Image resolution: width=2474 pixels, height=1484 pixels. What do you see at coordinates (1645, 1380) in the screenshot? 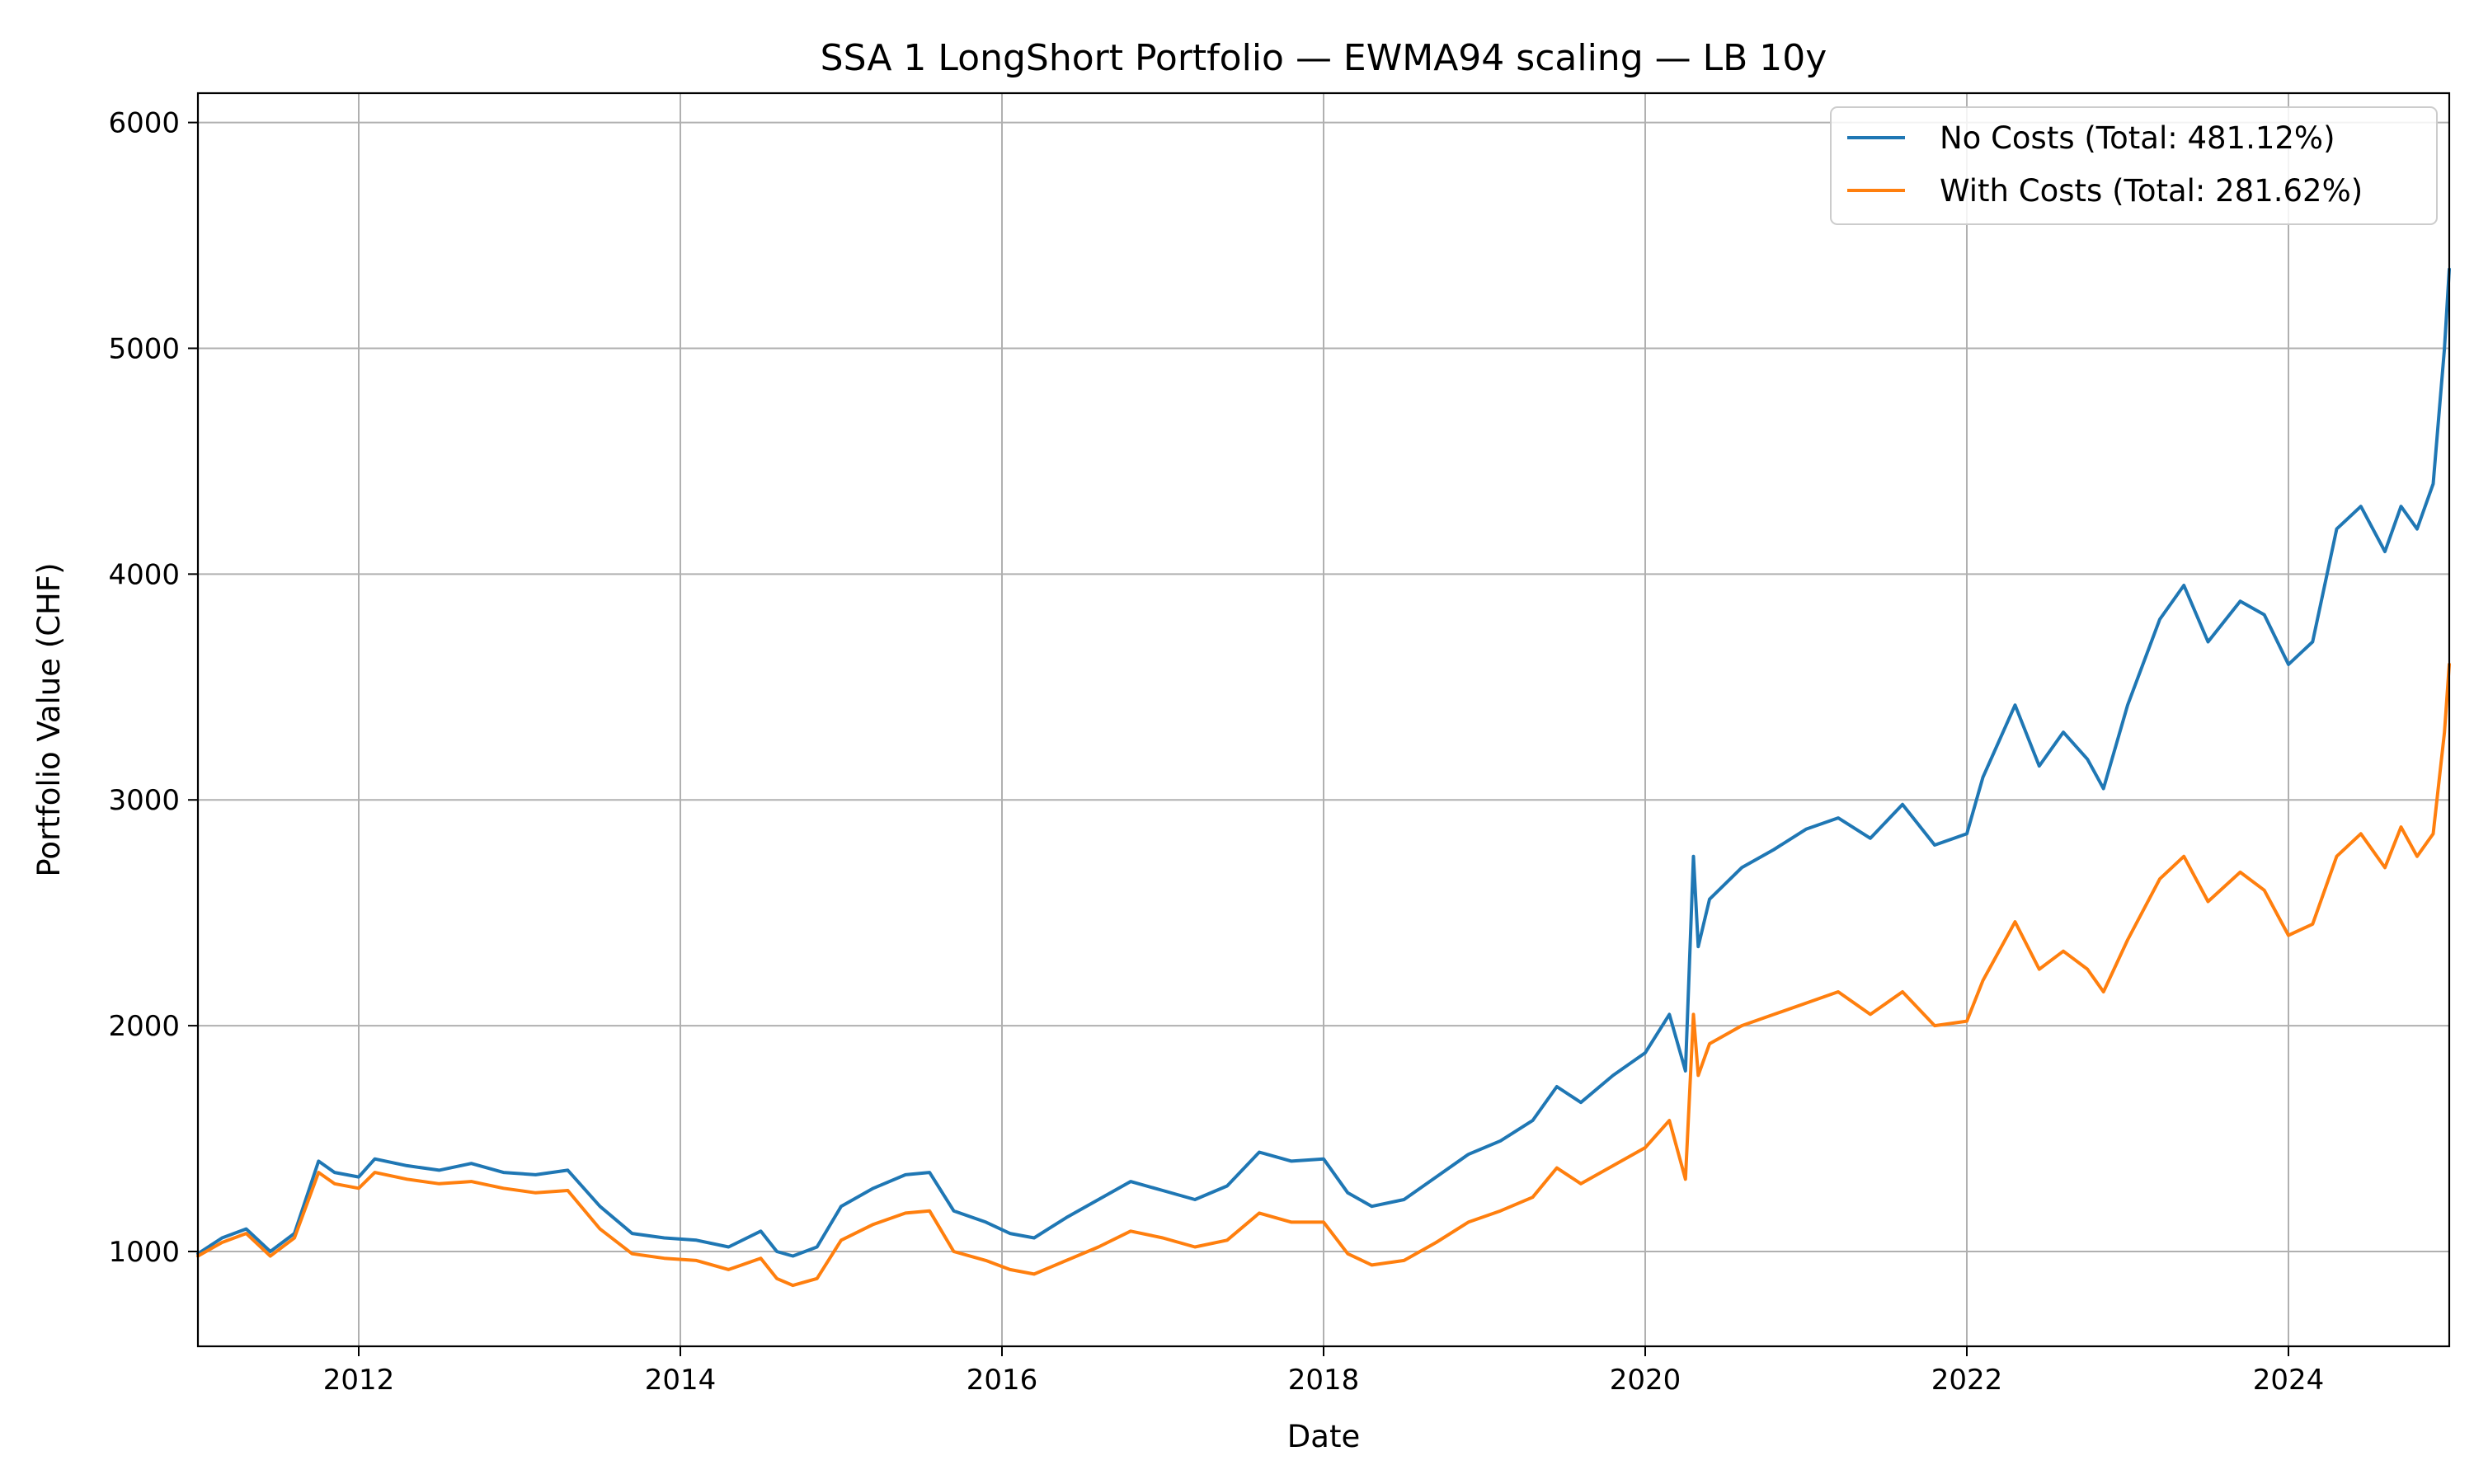
I see `x-tick-label: 2020` at bounding box center [1645, 1380].